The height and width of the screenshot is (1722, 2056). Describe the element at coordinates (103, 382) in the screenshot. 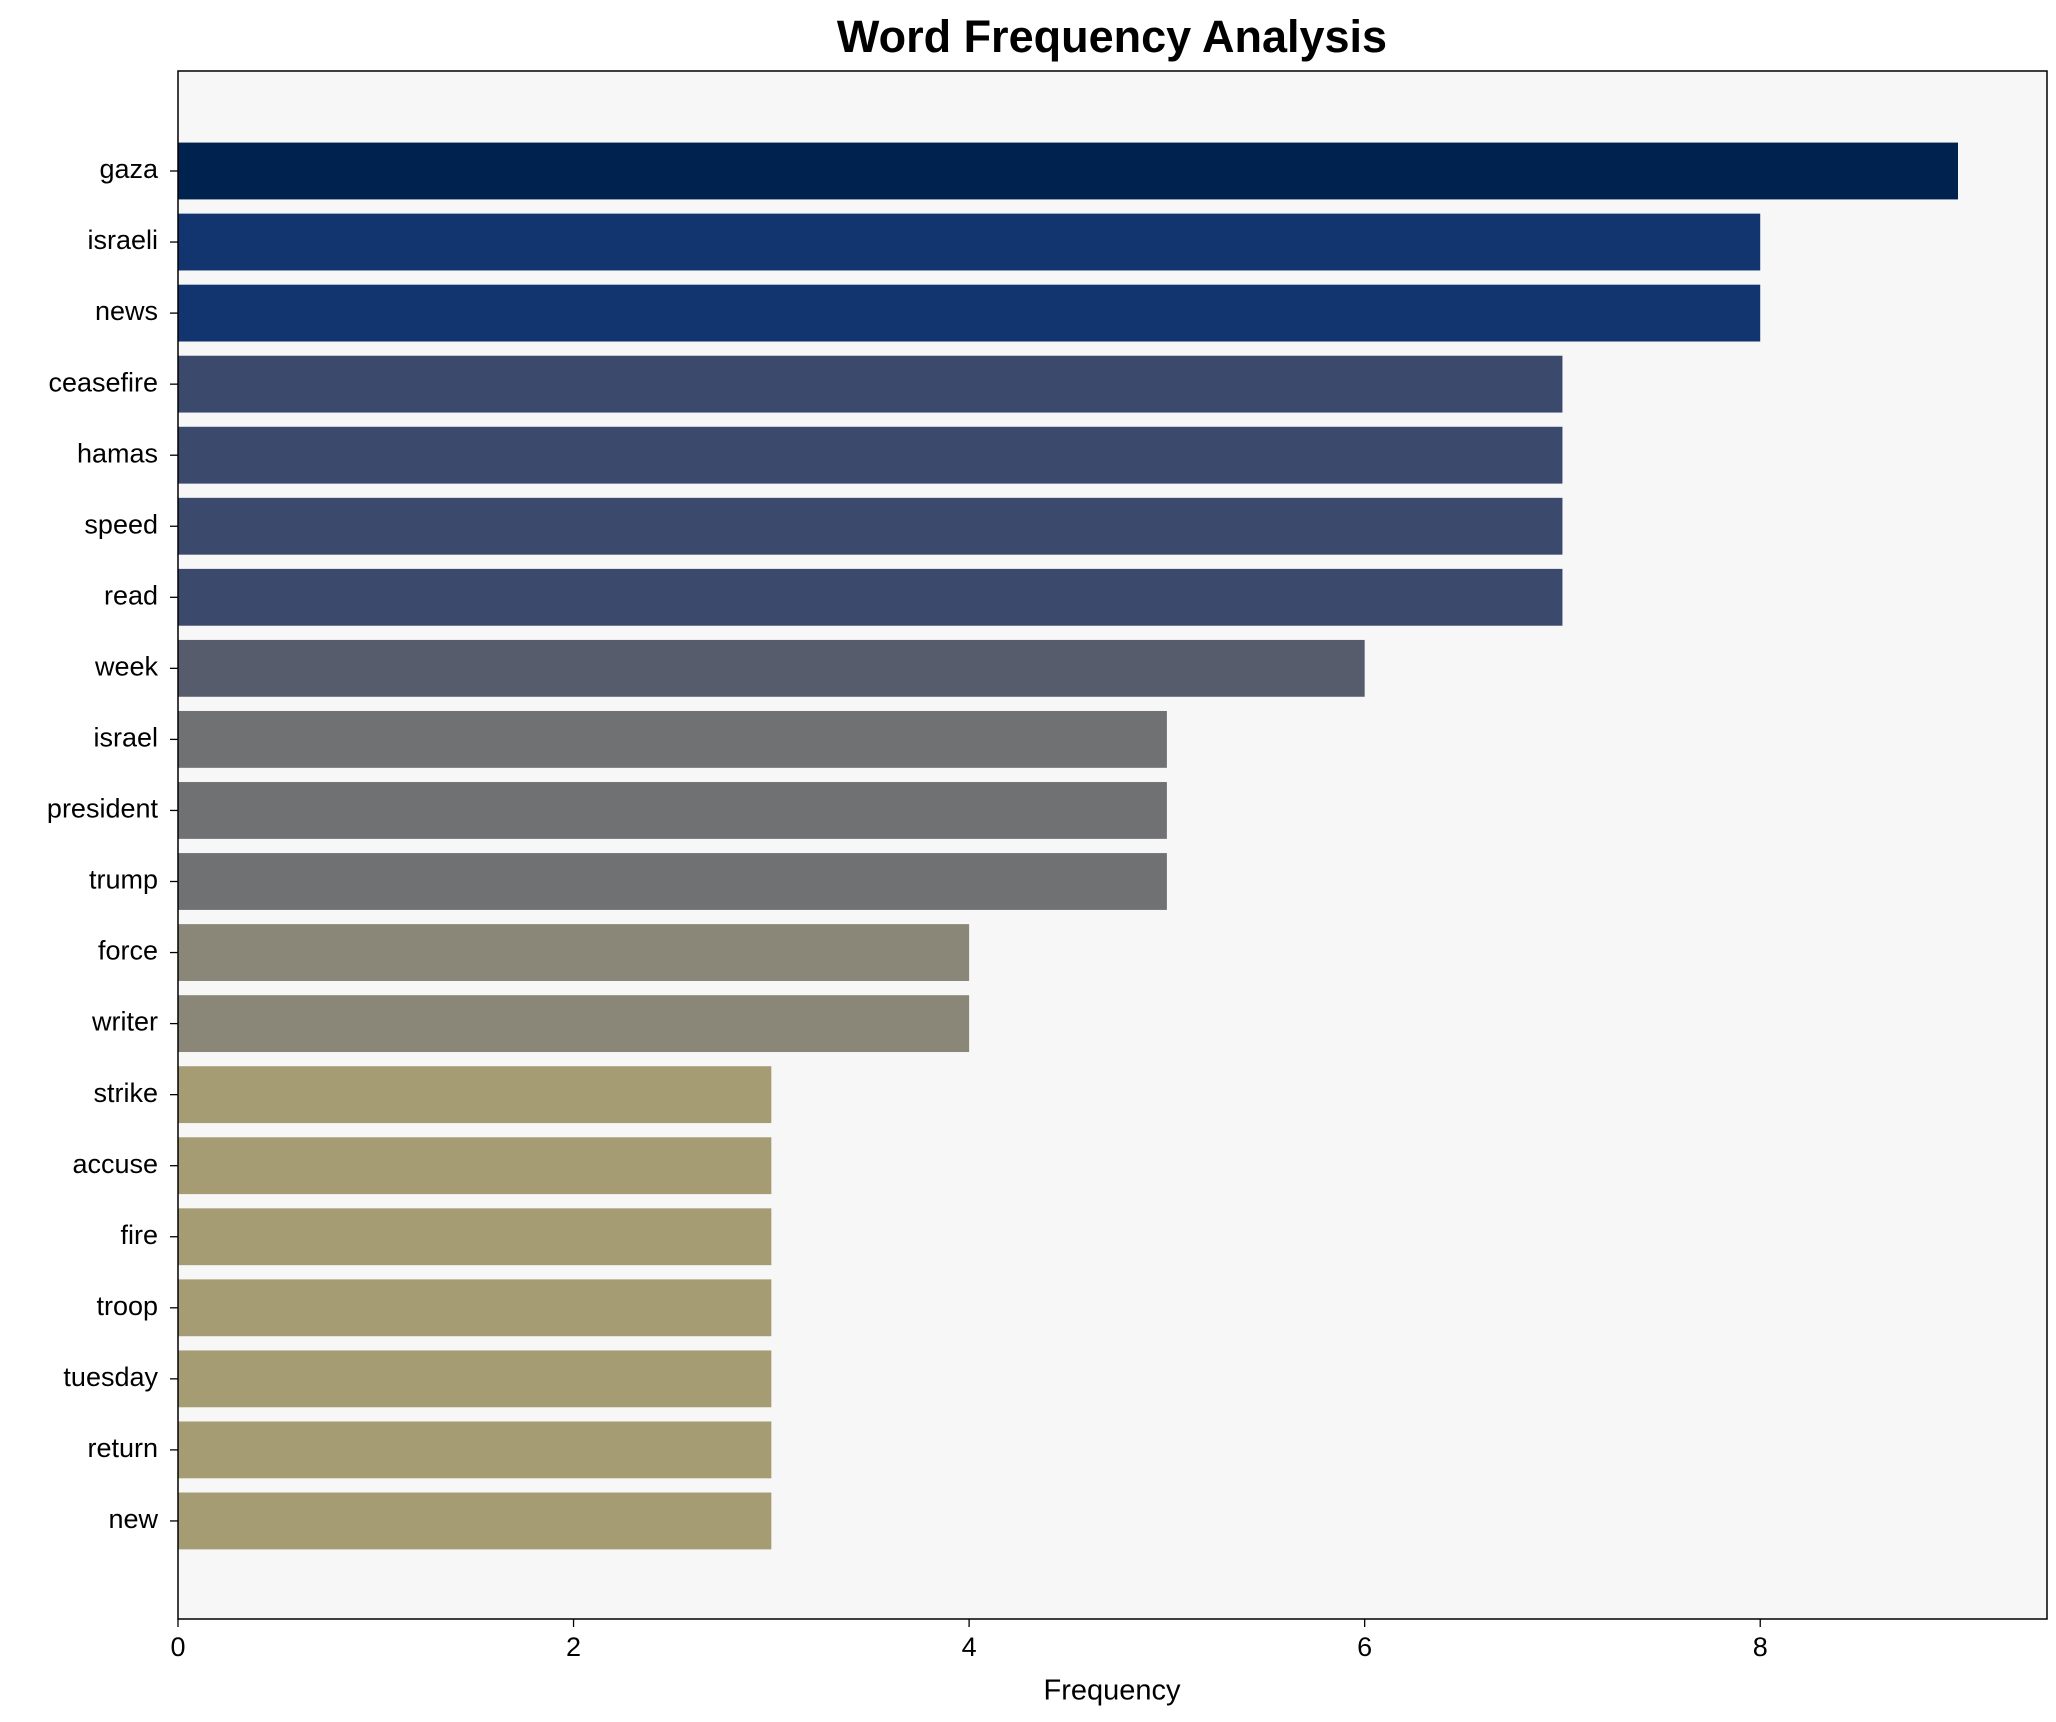

I see `y-tick-label: ceasefire` at that location.